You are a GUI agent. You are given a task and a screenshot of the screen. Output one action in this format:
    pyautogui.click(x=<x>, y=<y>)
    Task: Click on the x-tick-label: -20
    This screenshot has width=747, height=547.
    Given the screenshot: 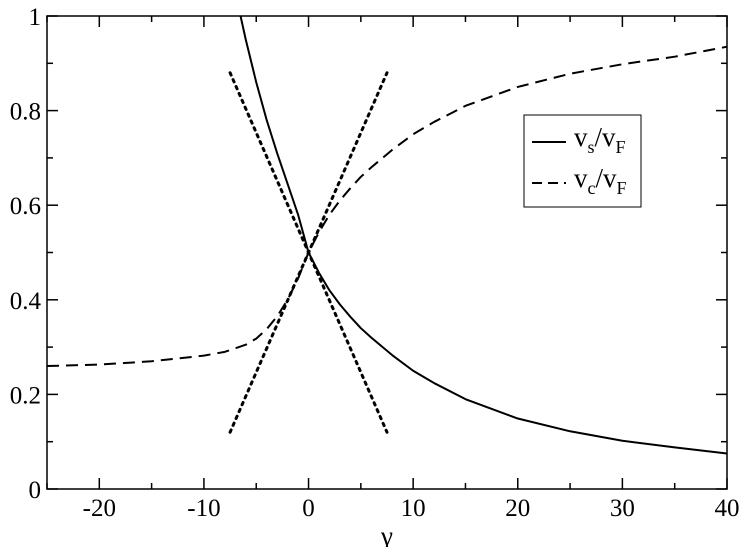 What is the action you would take?
    pyautogui.click(x=99, y=508)
    